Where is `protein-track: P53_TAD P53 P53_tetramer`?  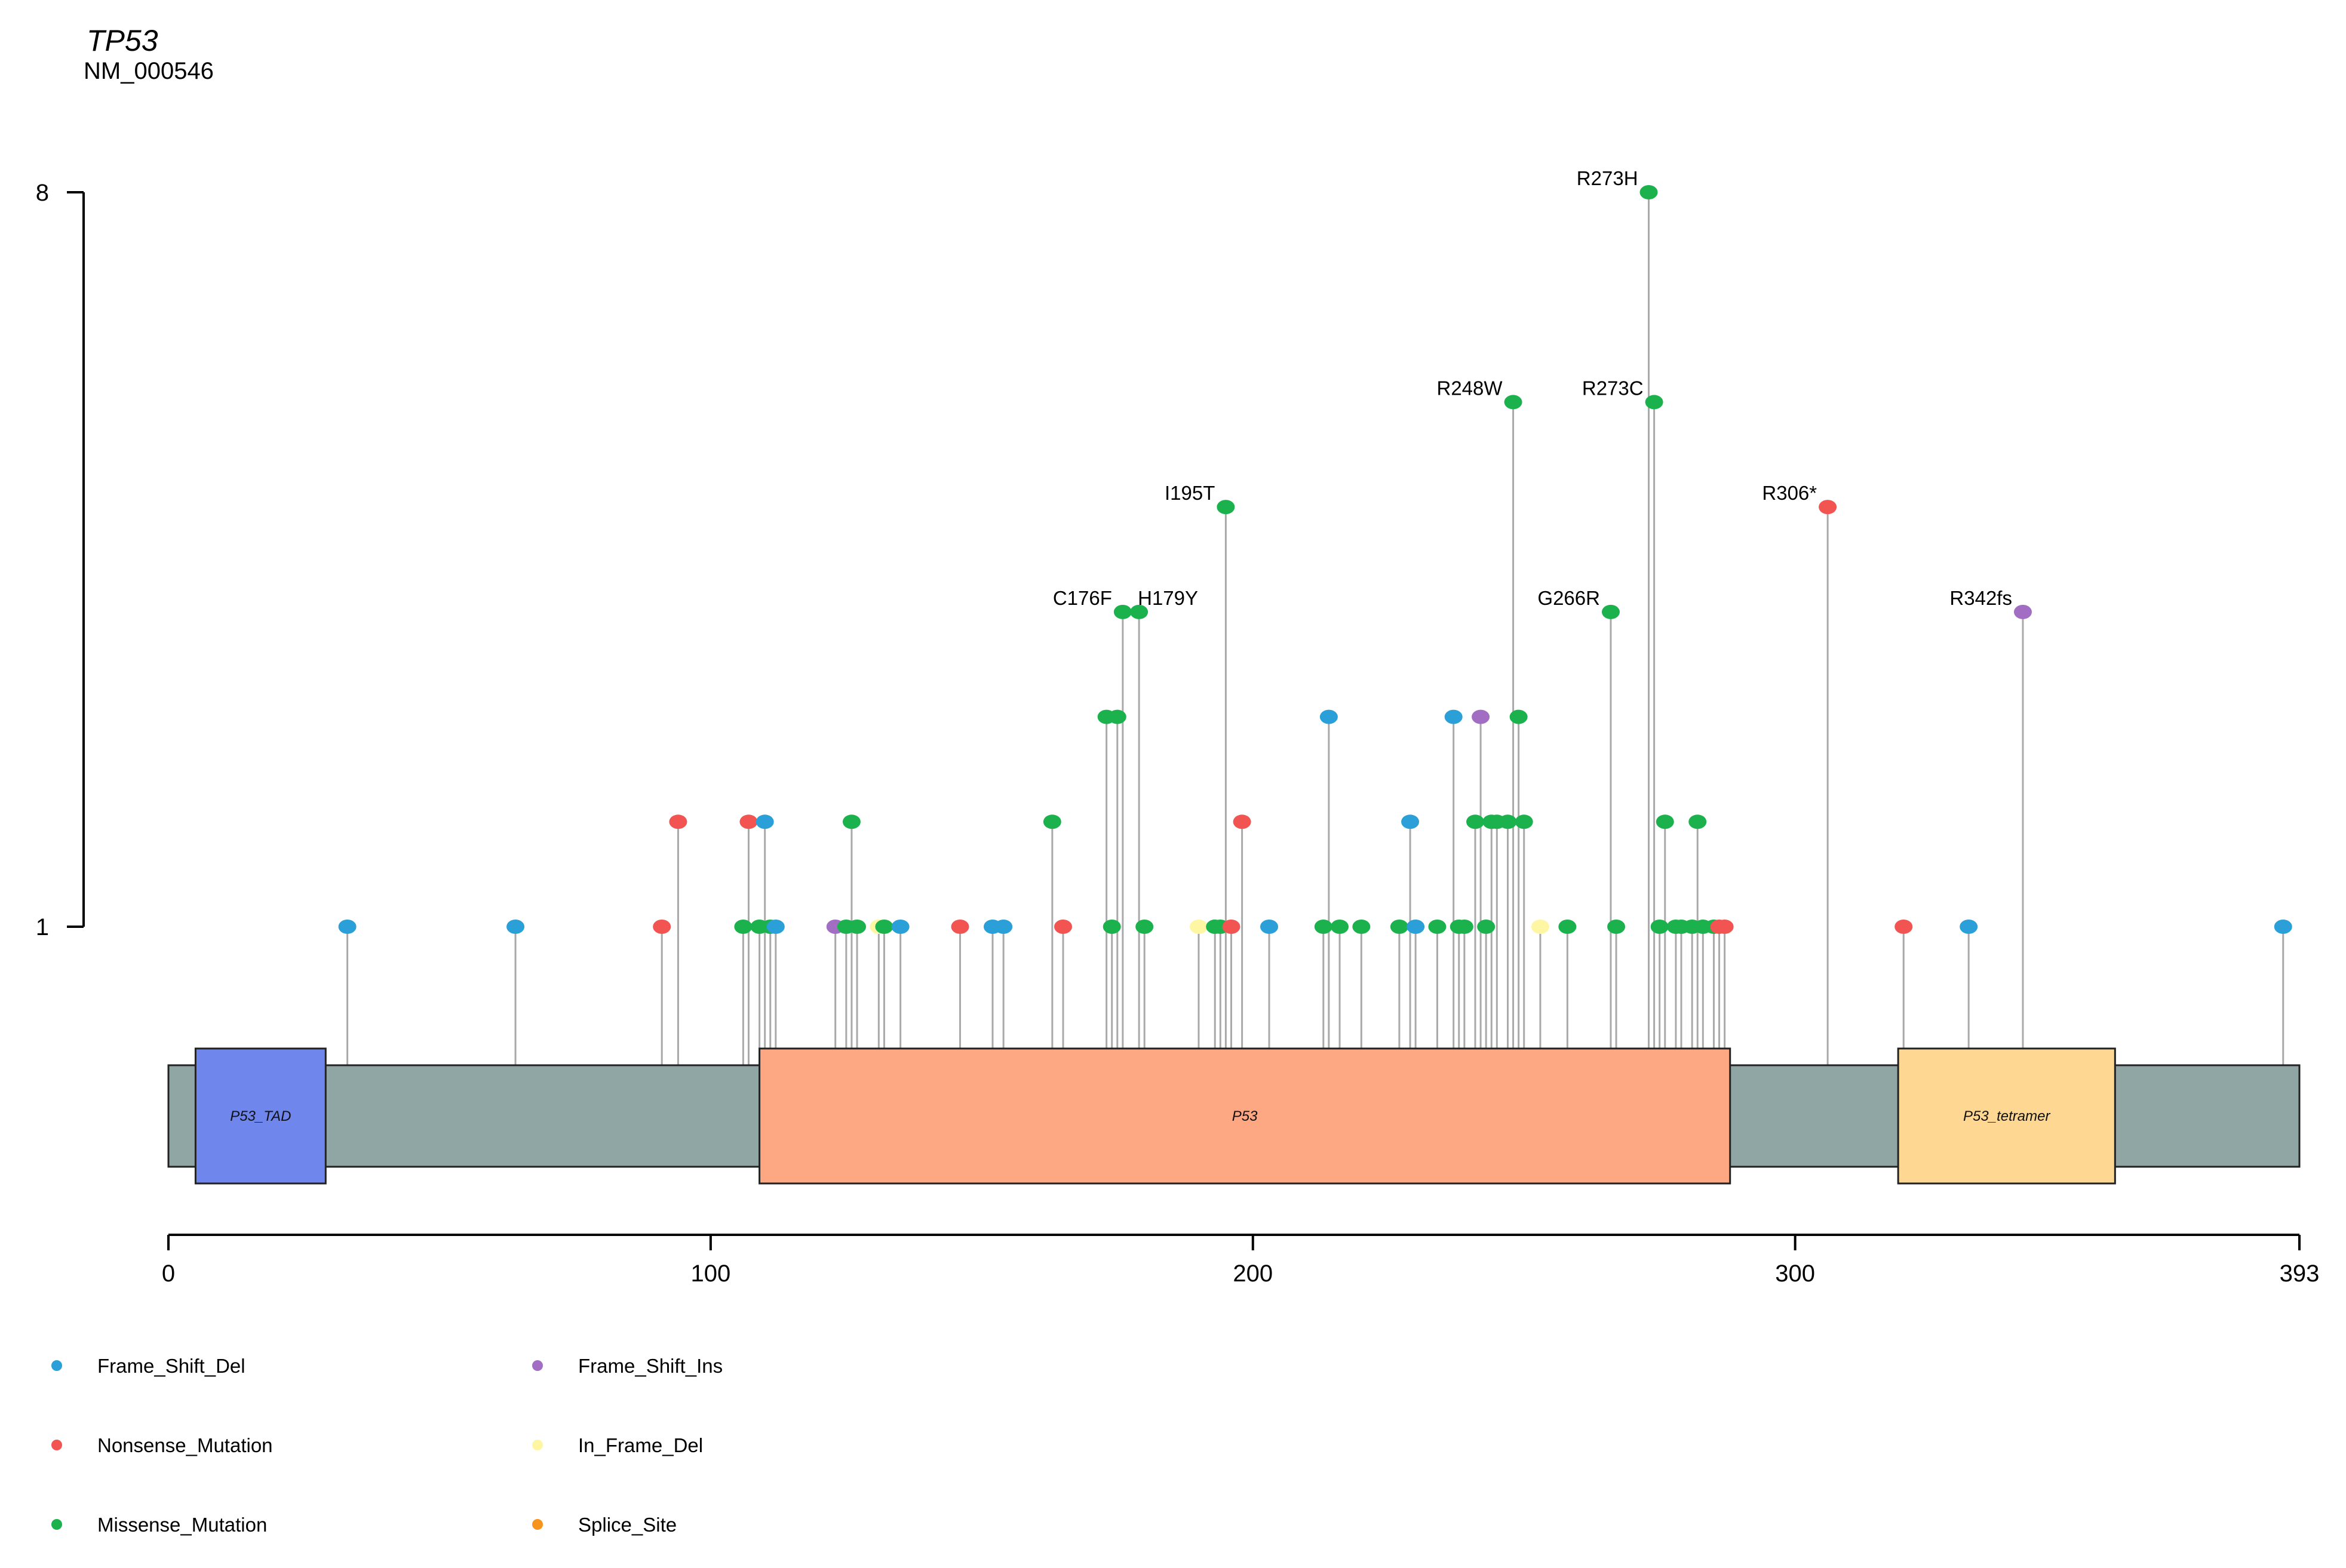
protein-track: P53_TAD P53 P53_tetramer is located at coordinates (1234, 1116).